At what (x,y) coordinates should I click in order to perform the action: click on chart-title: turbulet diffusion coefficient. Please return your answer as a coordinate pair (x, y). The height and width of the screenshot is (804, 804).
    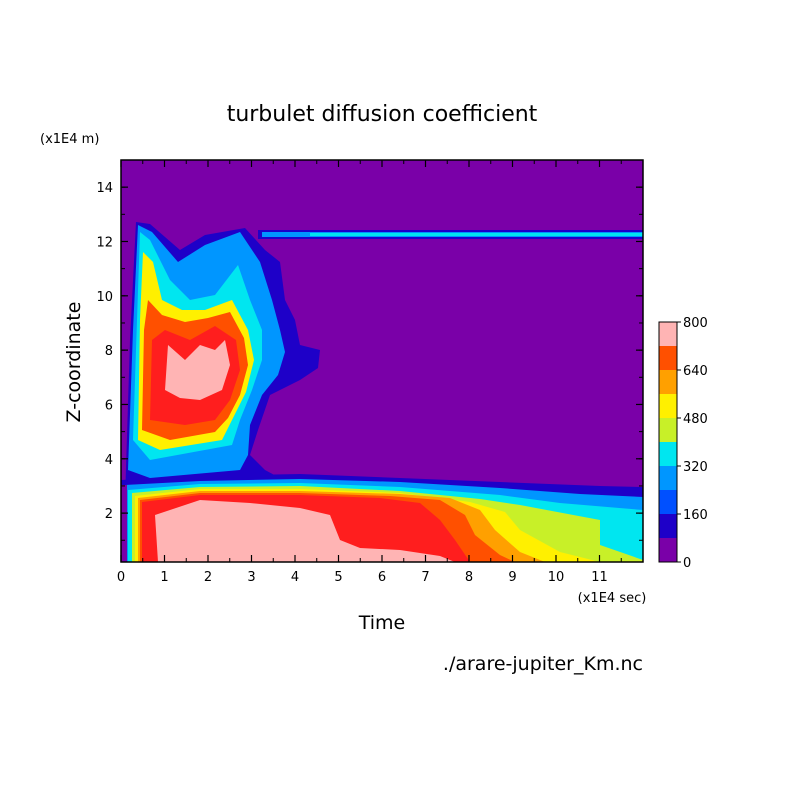
    Looking at the image, I should click on (382, 114).